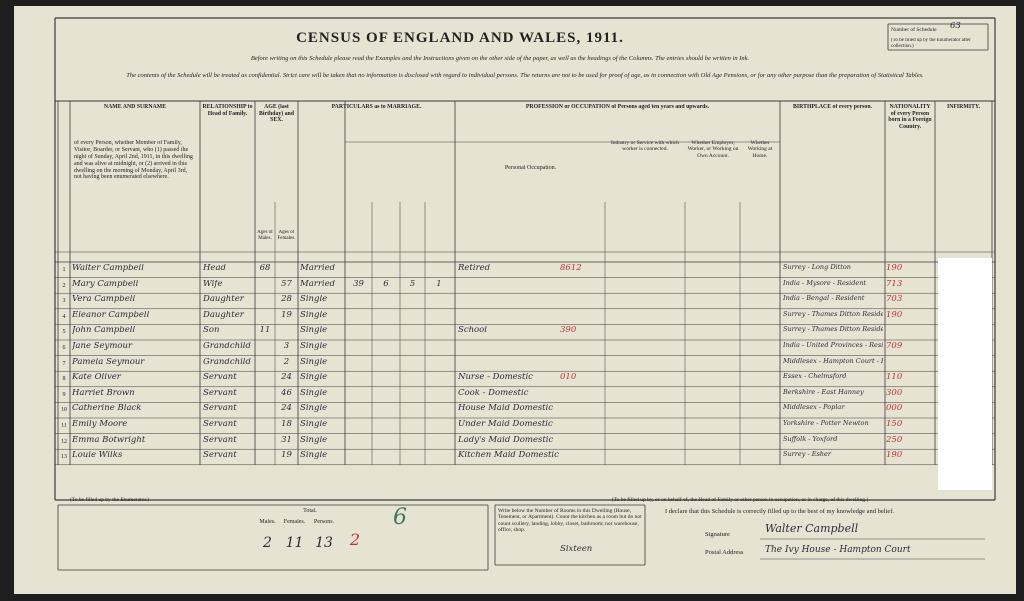  I want to click on age-female: 19, so click(286, 315).